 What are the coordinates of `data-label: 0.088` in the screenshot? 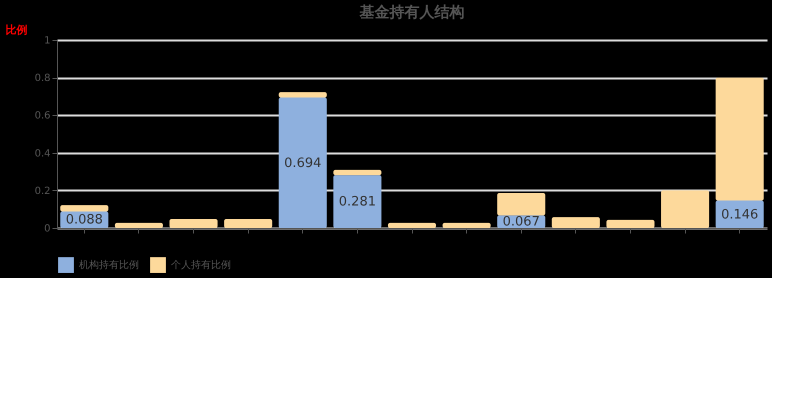 It's located at (84, 220).